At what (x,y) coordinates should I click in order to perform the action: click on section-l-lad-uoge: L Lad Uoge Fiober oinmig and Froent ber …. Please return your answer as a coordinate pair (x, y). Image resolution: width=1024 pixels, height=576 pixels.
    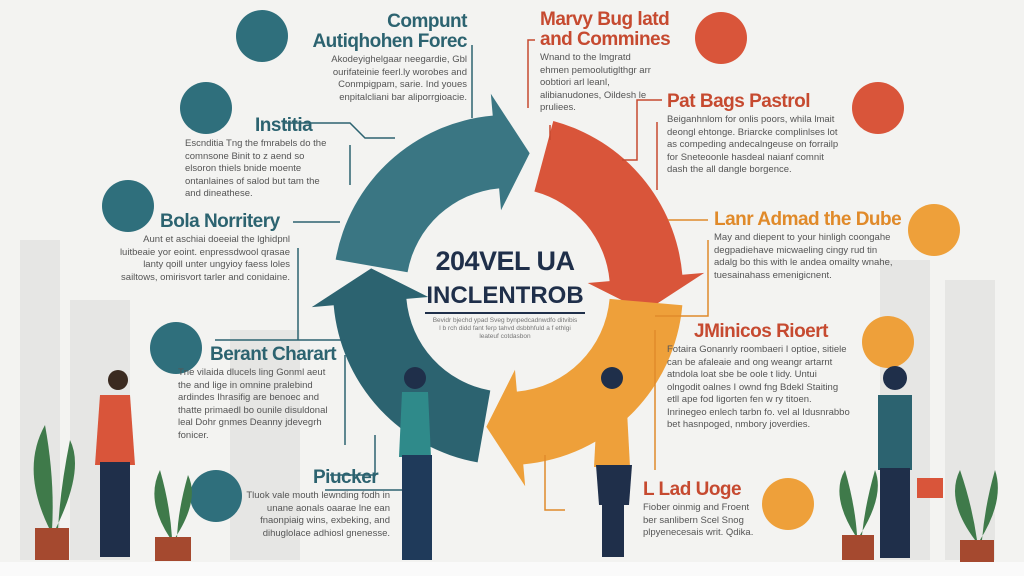
    Looking at the image, I should click on (699, 510).